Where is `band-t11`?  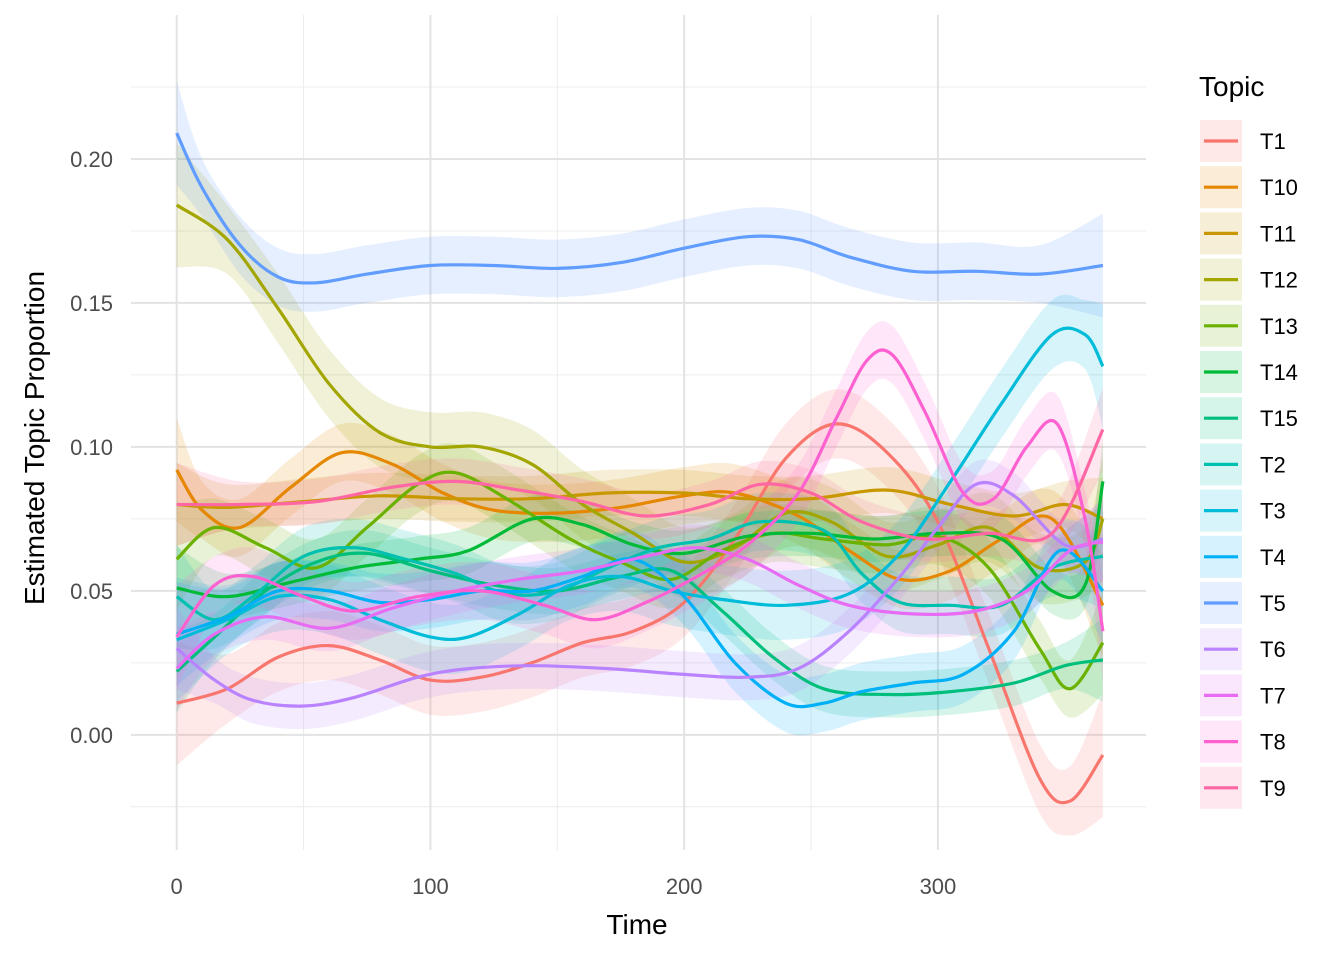 band-t11 is located at coordinates (639, 512).